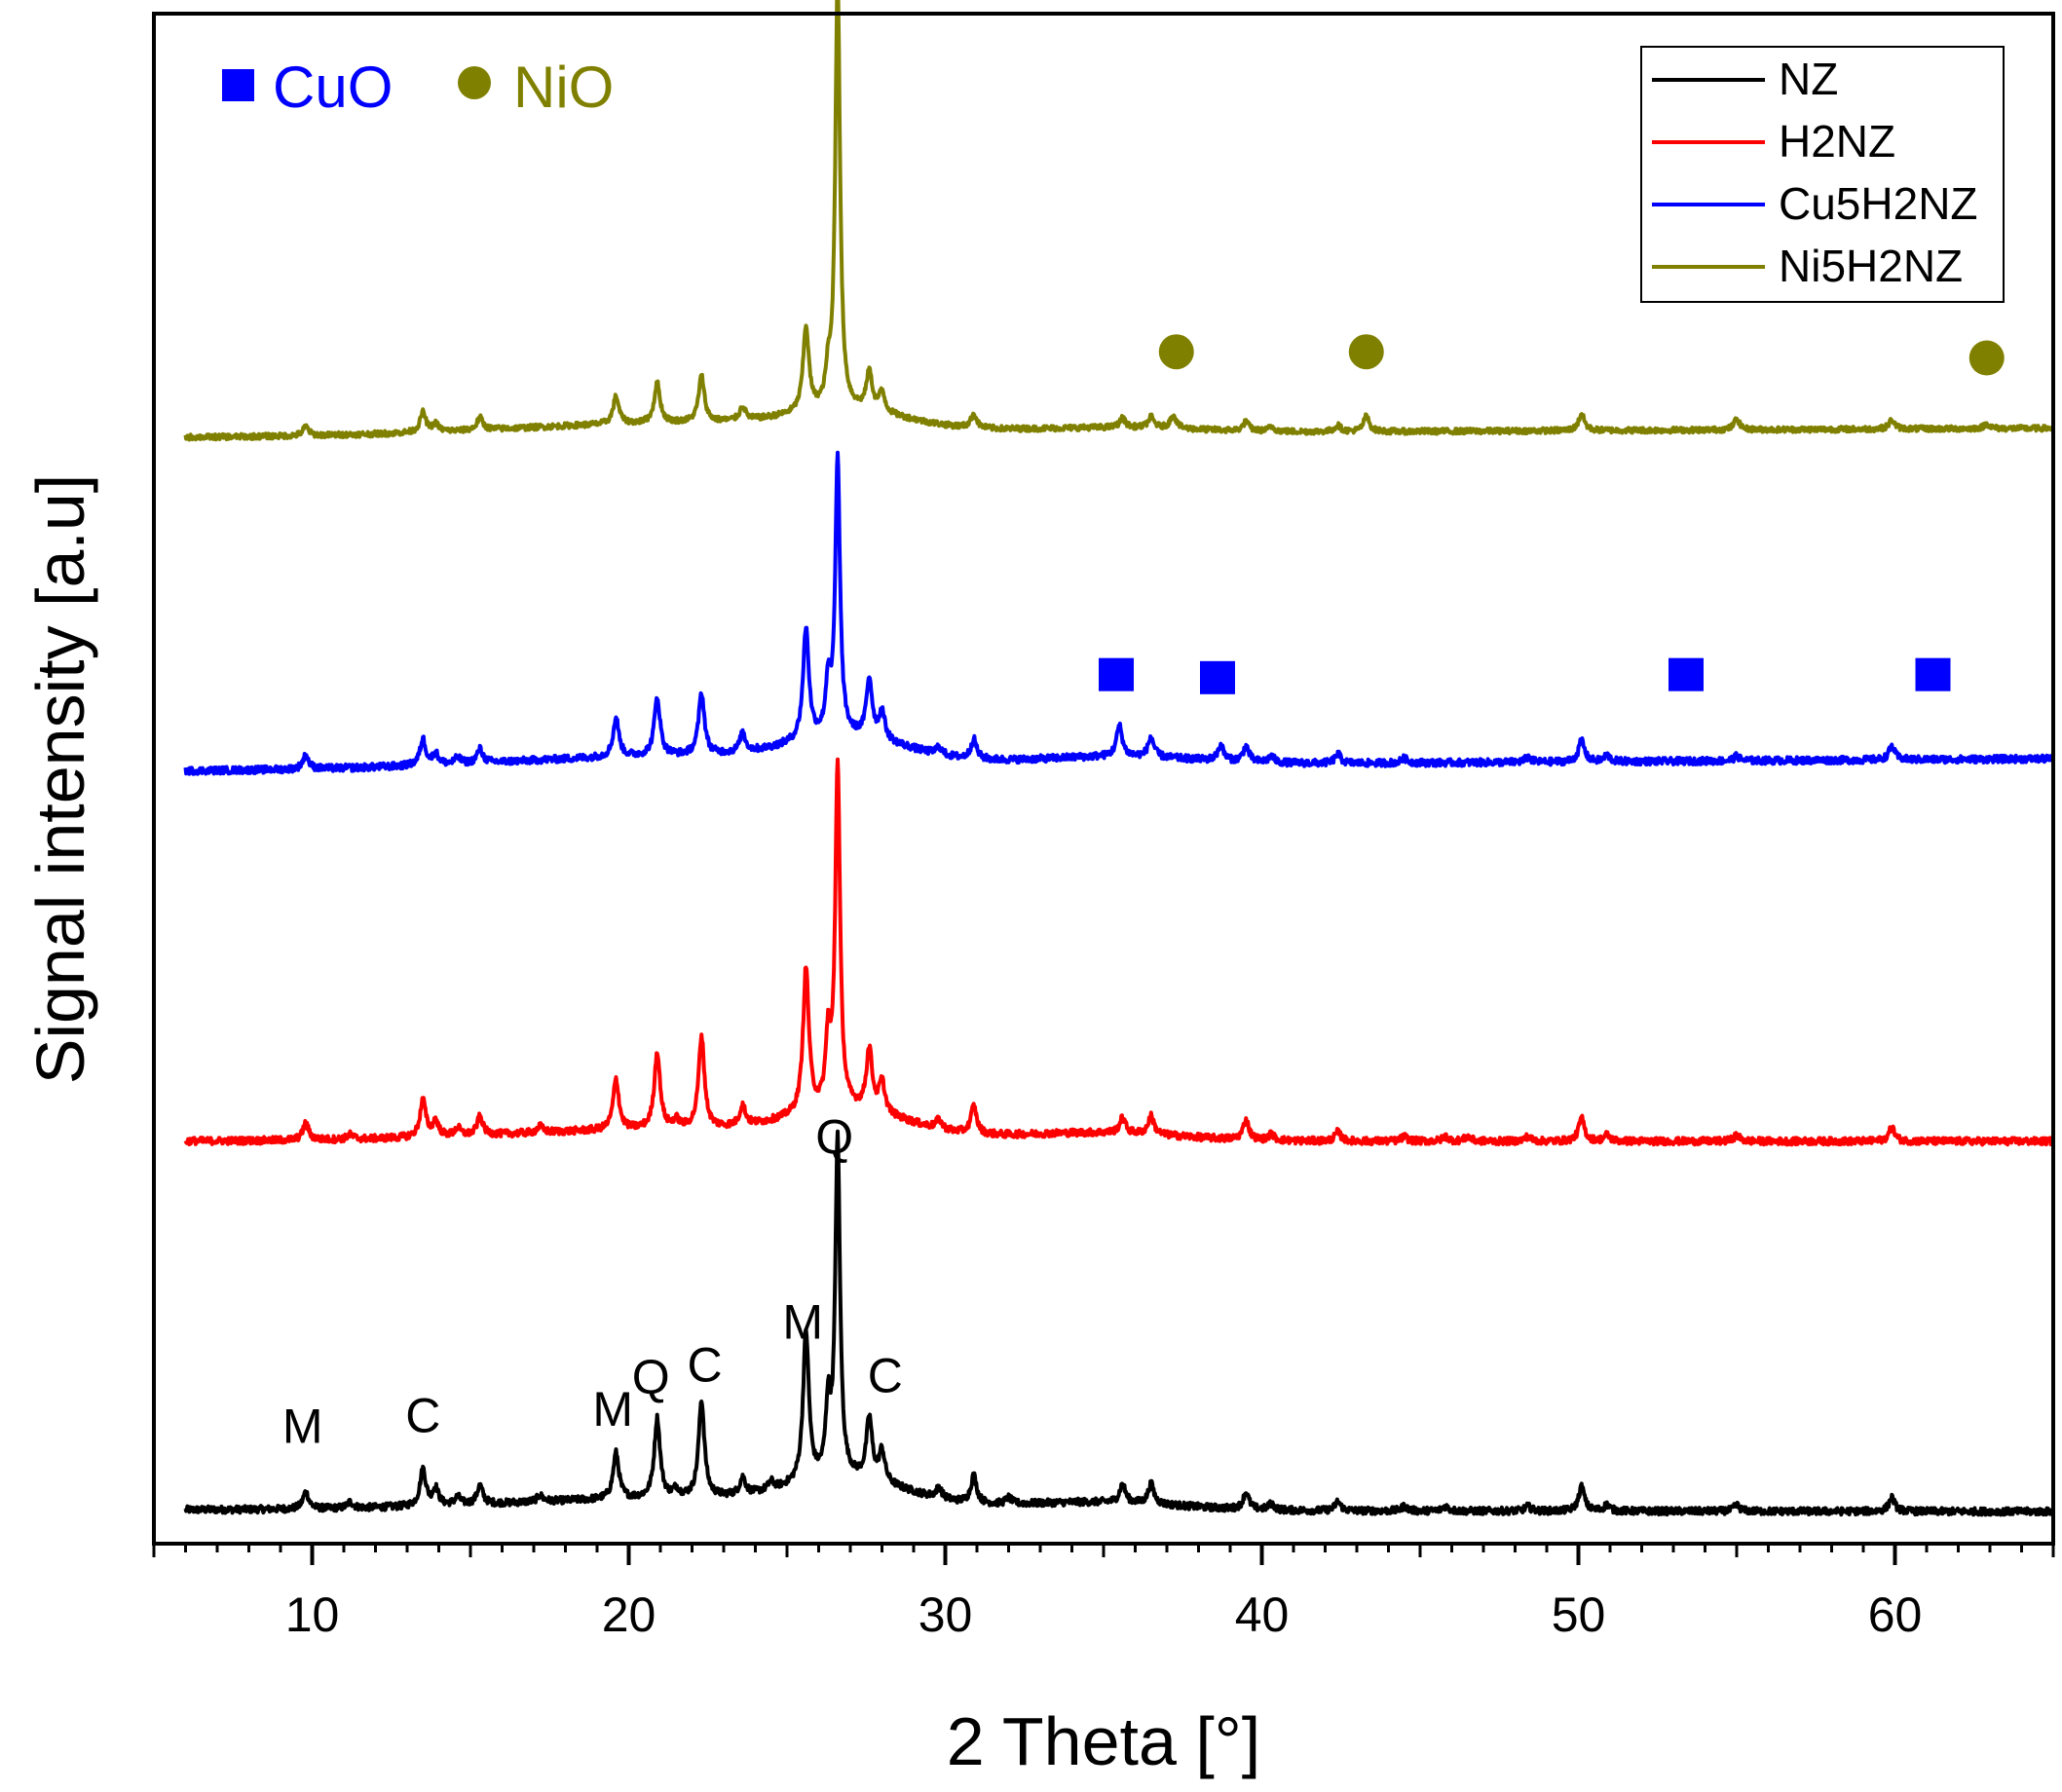 This screenshot has width=2062, height=1792. I want to click on legend-label-h2nz: H2NZ, so click(1837, 141).